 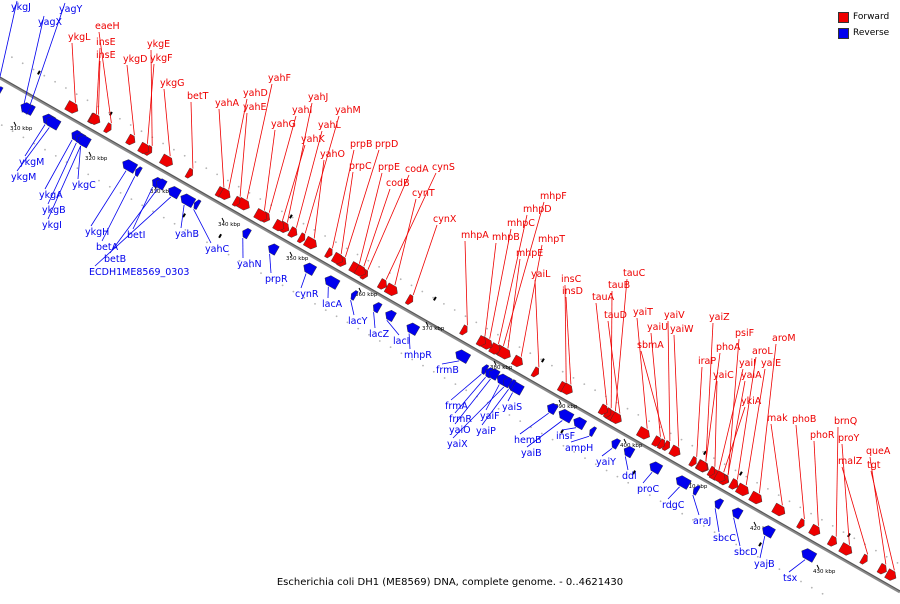 I want to click on gene-label-reverse: araJ, so click(x=702, y=521).